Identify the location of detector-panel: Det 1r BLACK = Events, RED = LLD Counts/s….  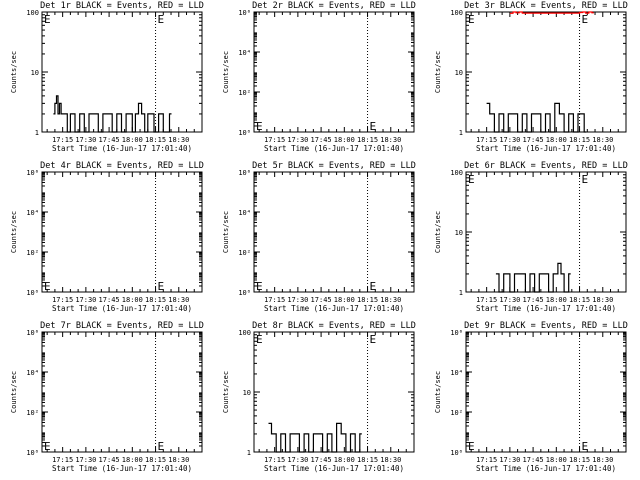
(107, 77).